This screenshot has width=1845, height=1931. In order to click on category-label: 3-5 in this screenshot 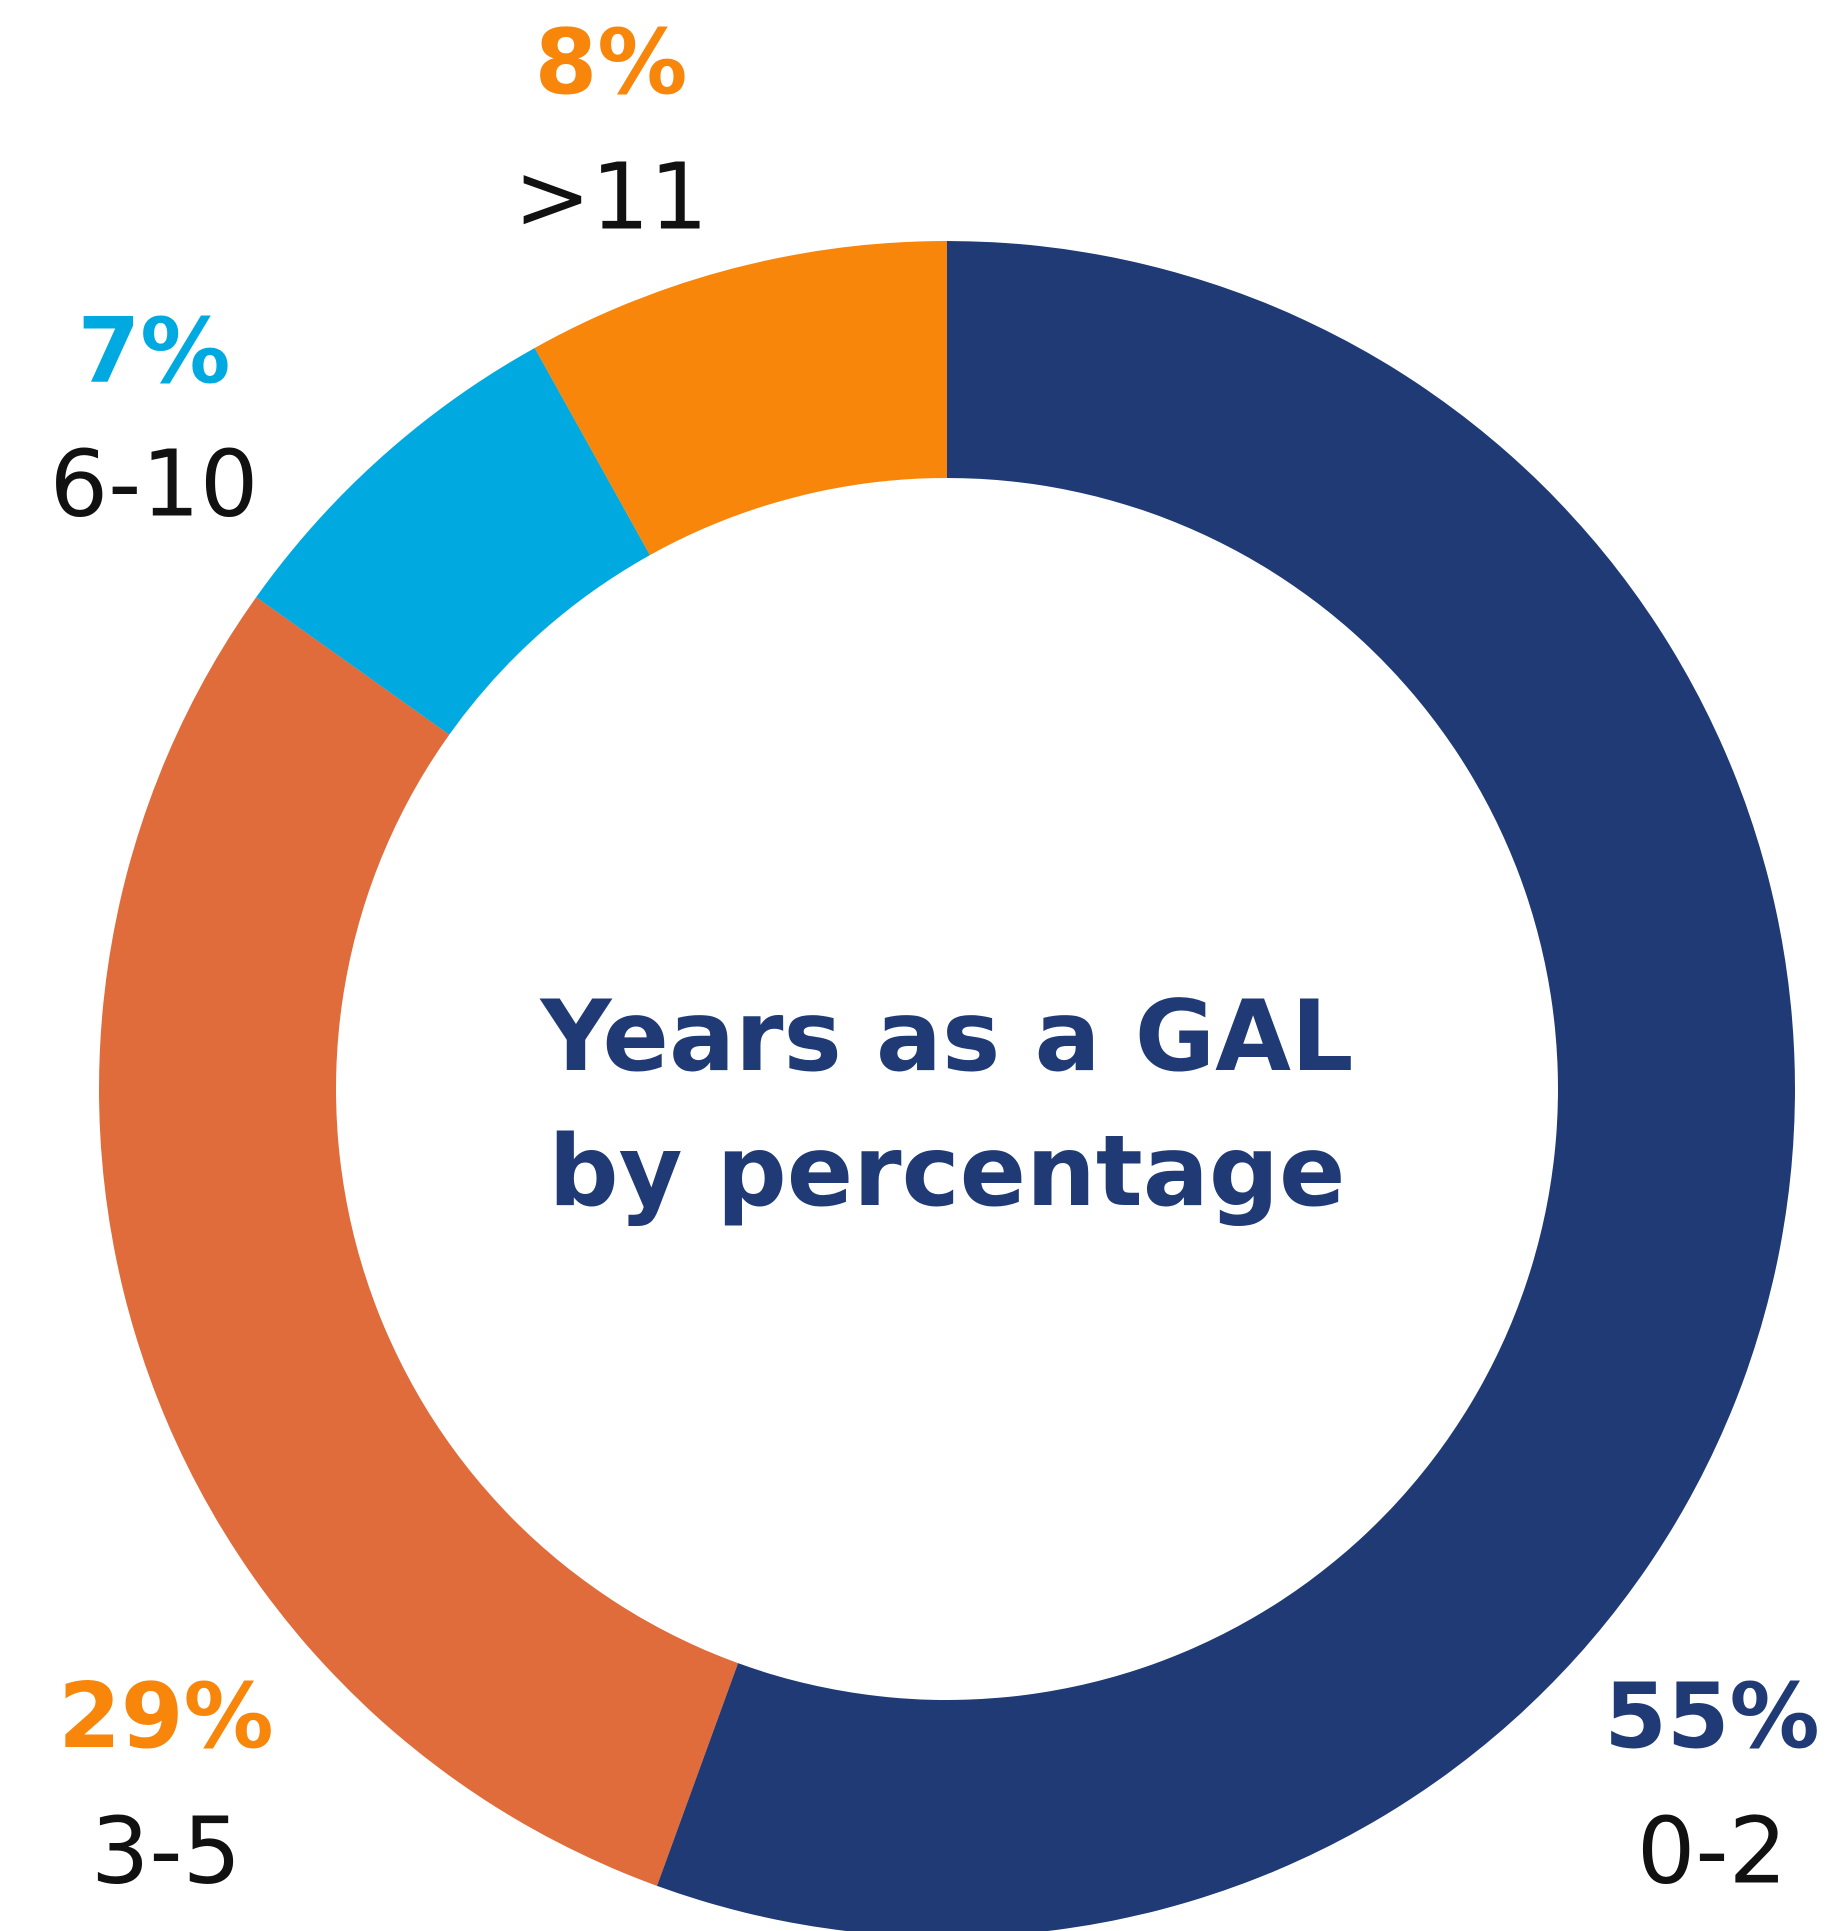, I will do `click(166, 1850)`.